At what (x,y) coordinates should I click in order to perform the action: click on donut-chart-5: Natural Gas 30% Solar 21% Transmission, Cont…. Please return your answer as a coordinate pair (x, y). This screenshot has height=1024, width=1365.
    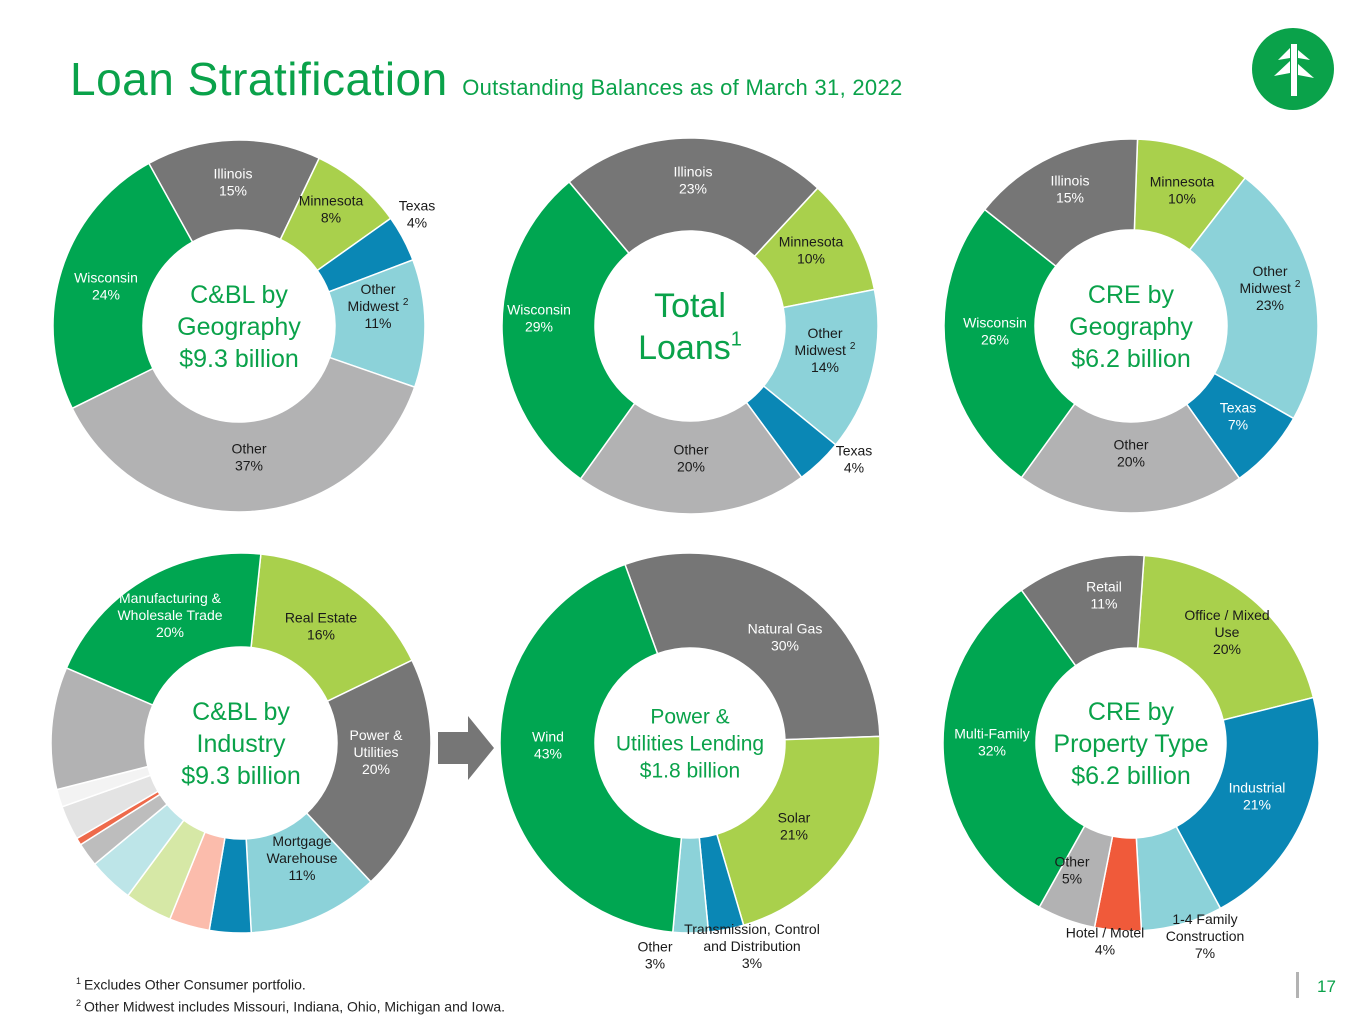
    Looking at the image, I should click on (690, 762).